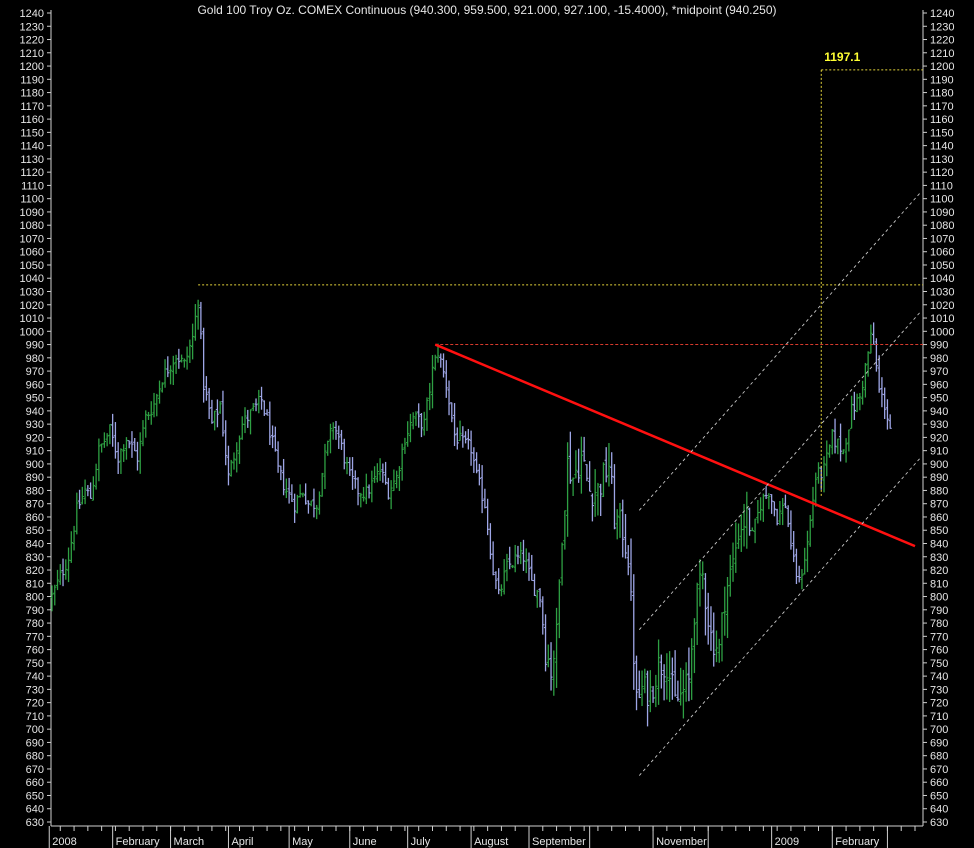 The image size is (974, 848). What do you see at coordinates (942, 253) in the screenshot?
I see `y-tick-label-right: 1060` at bounding box center [942, 253].